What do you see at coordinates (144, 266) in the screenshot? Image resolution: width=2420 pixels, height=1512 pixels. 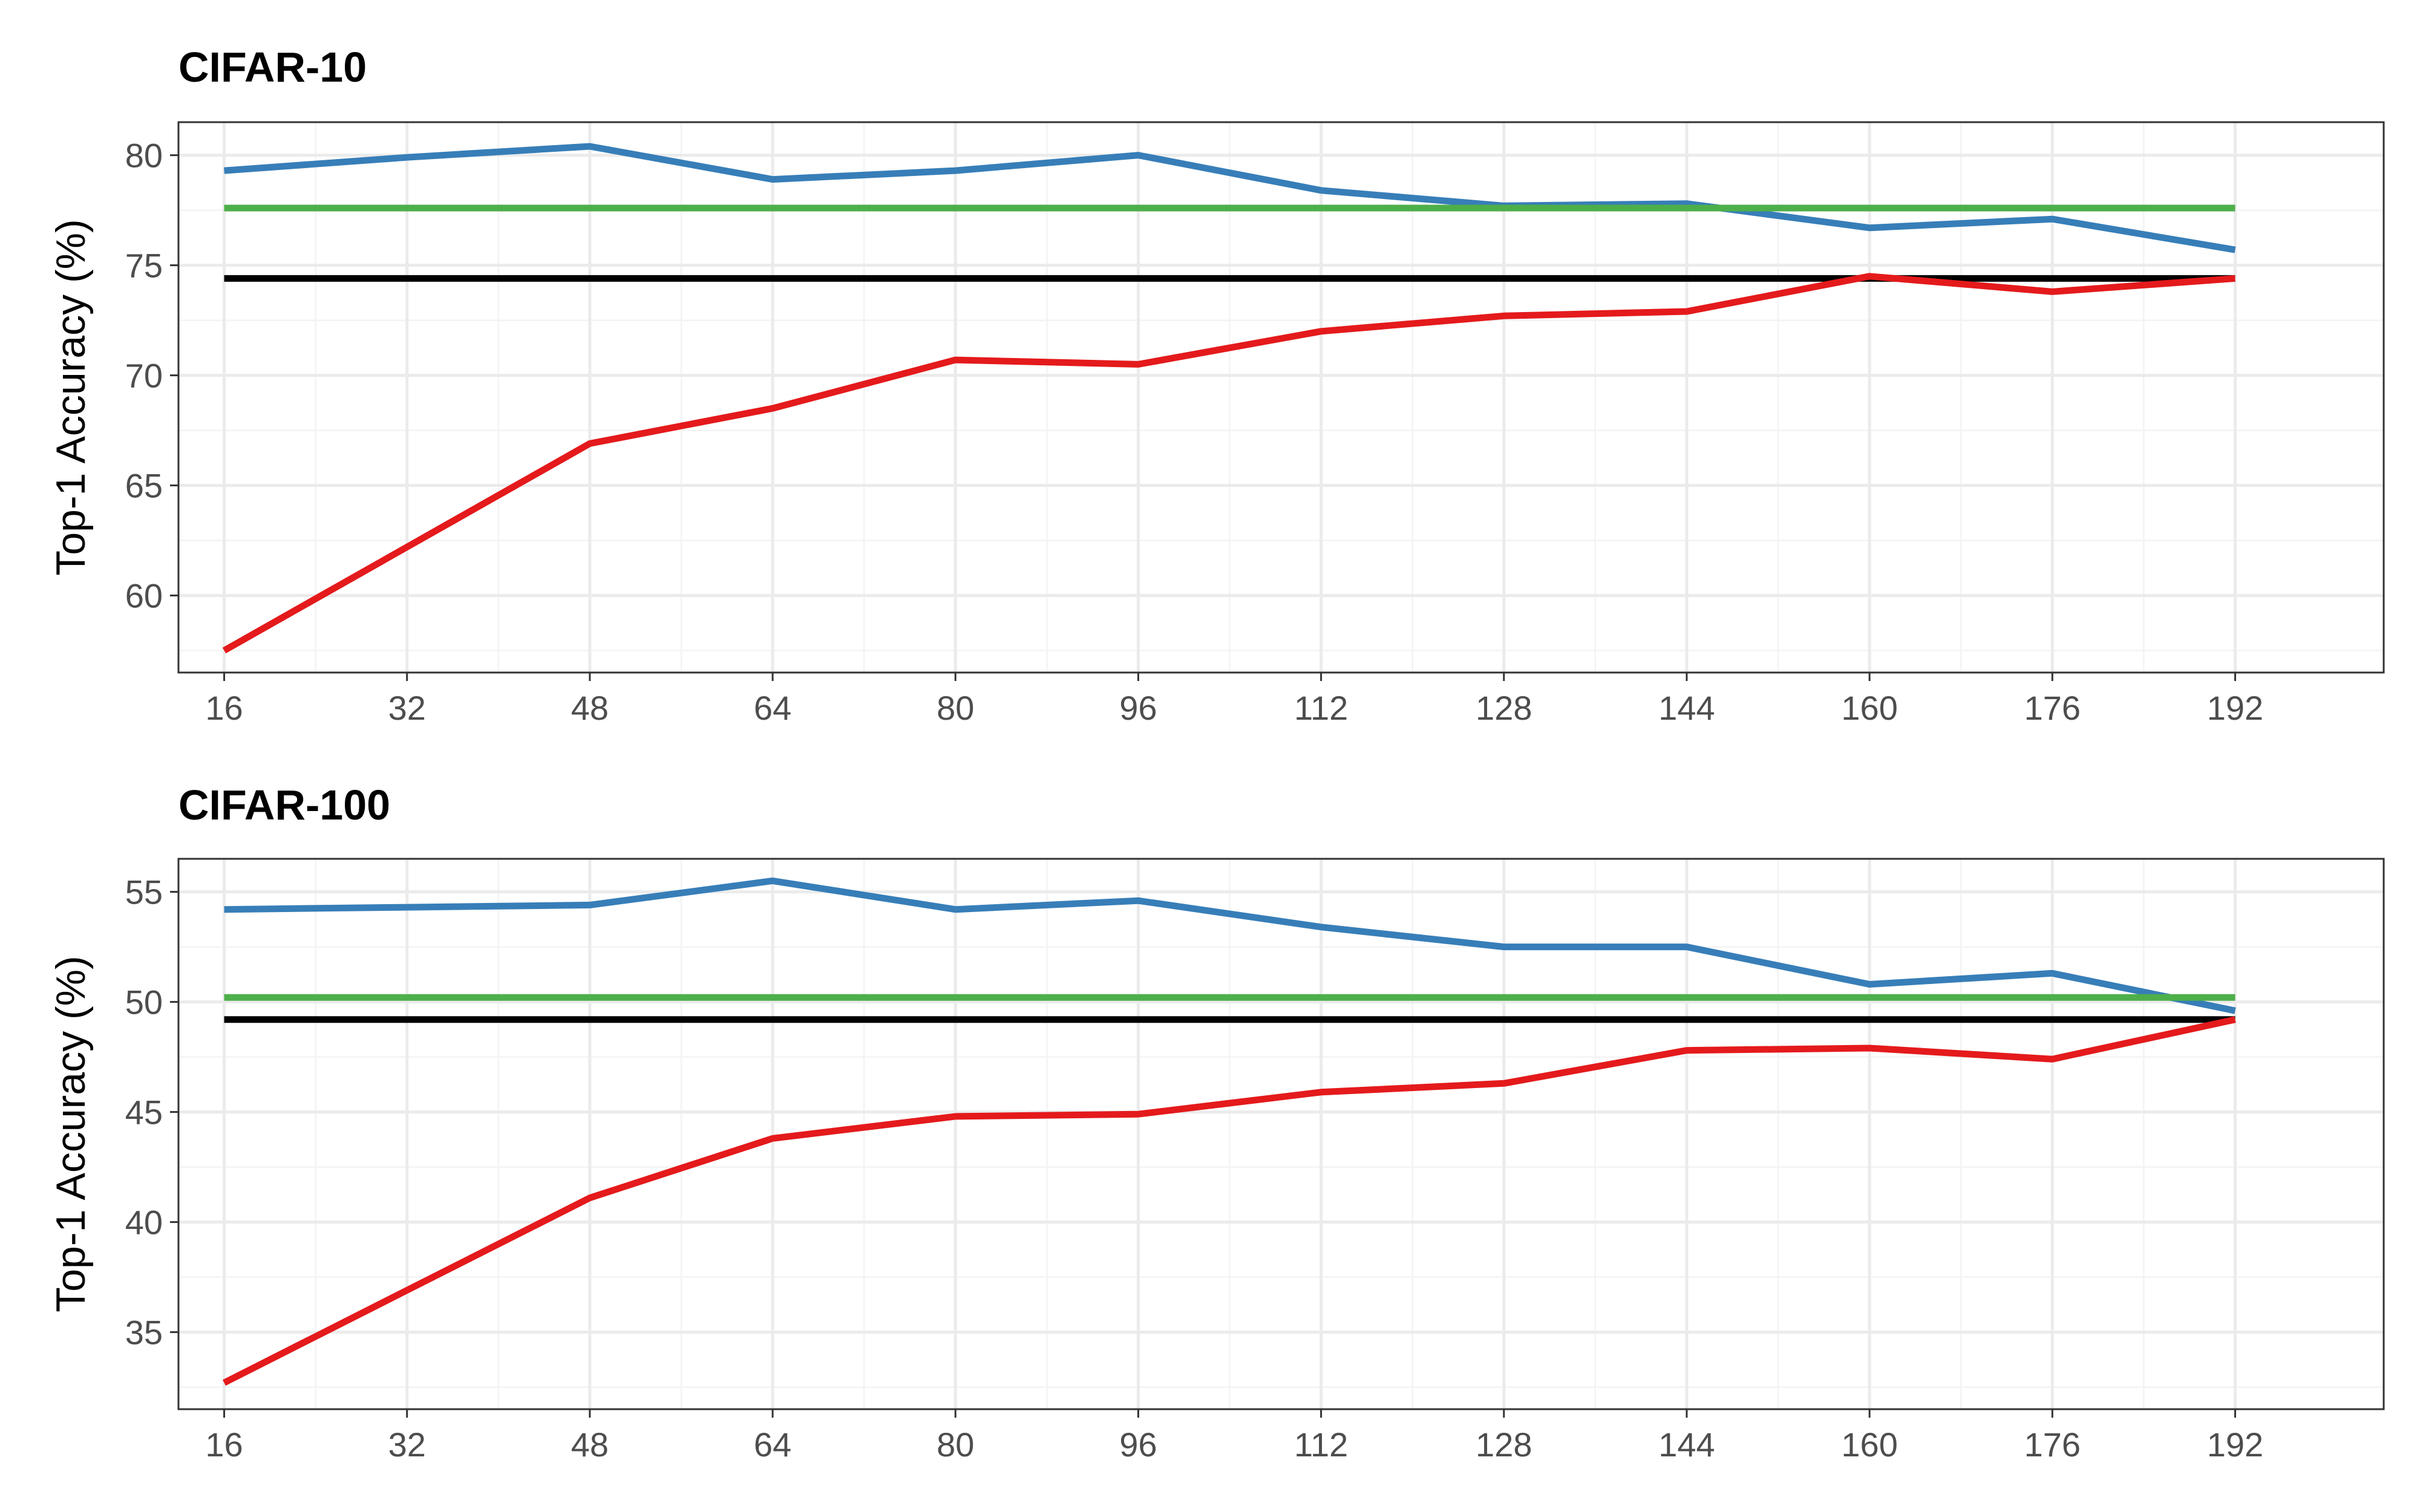 I see `y-tick-label: 75` at bounding box center [144, 266].